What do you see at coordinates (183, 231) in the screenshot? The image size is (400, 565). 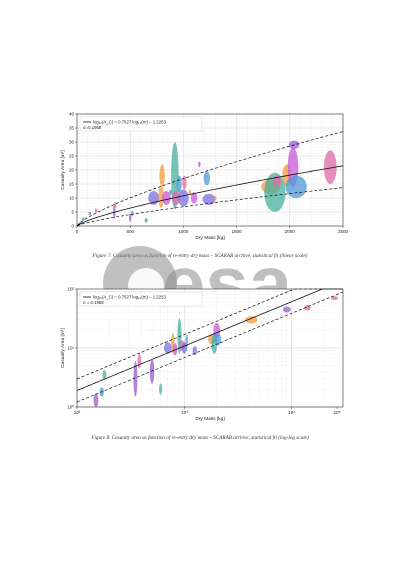 I see `x-tick-label: 1000` at bounding box center [183, 231].